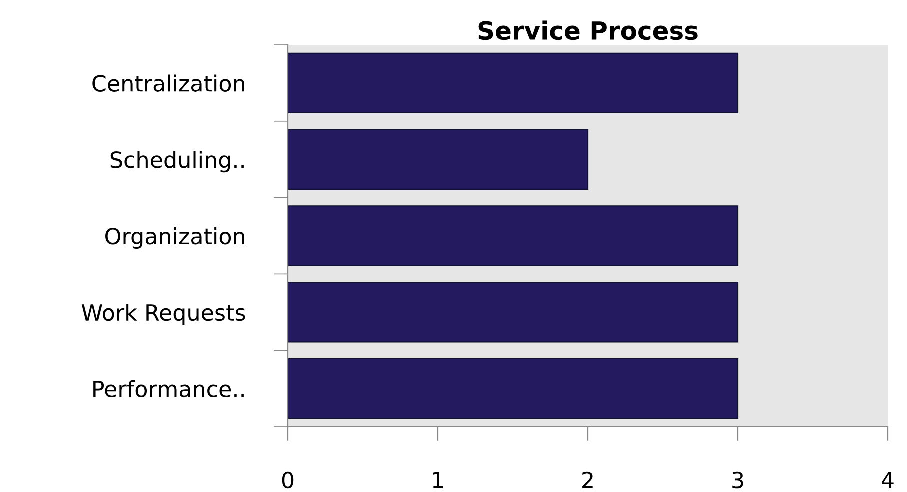  What do you see at coordinates (888, 480) in the screenshot?
I see `x-tick-label: 4` at bounding box center [888, 480].